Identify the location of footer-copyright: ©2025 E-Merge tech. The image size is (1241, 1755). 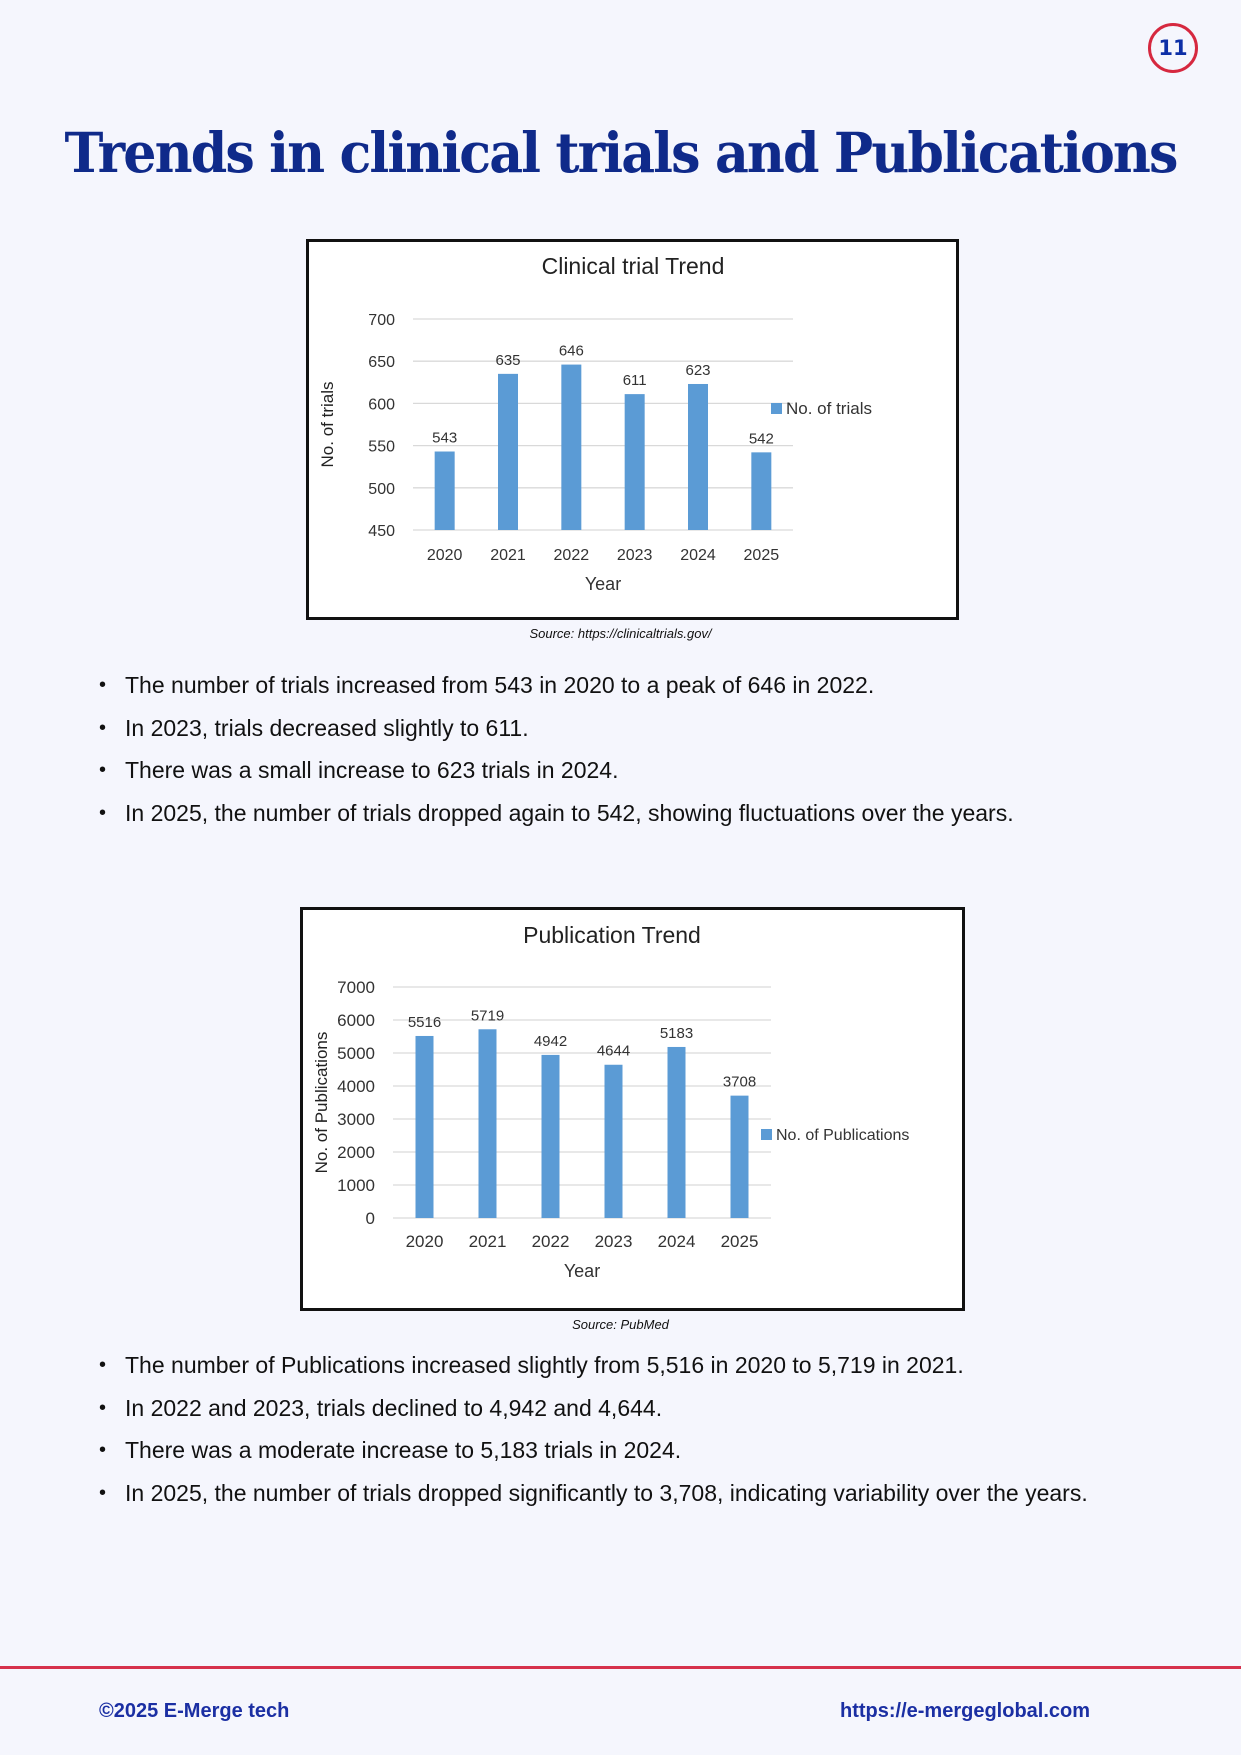
(194, 1711).